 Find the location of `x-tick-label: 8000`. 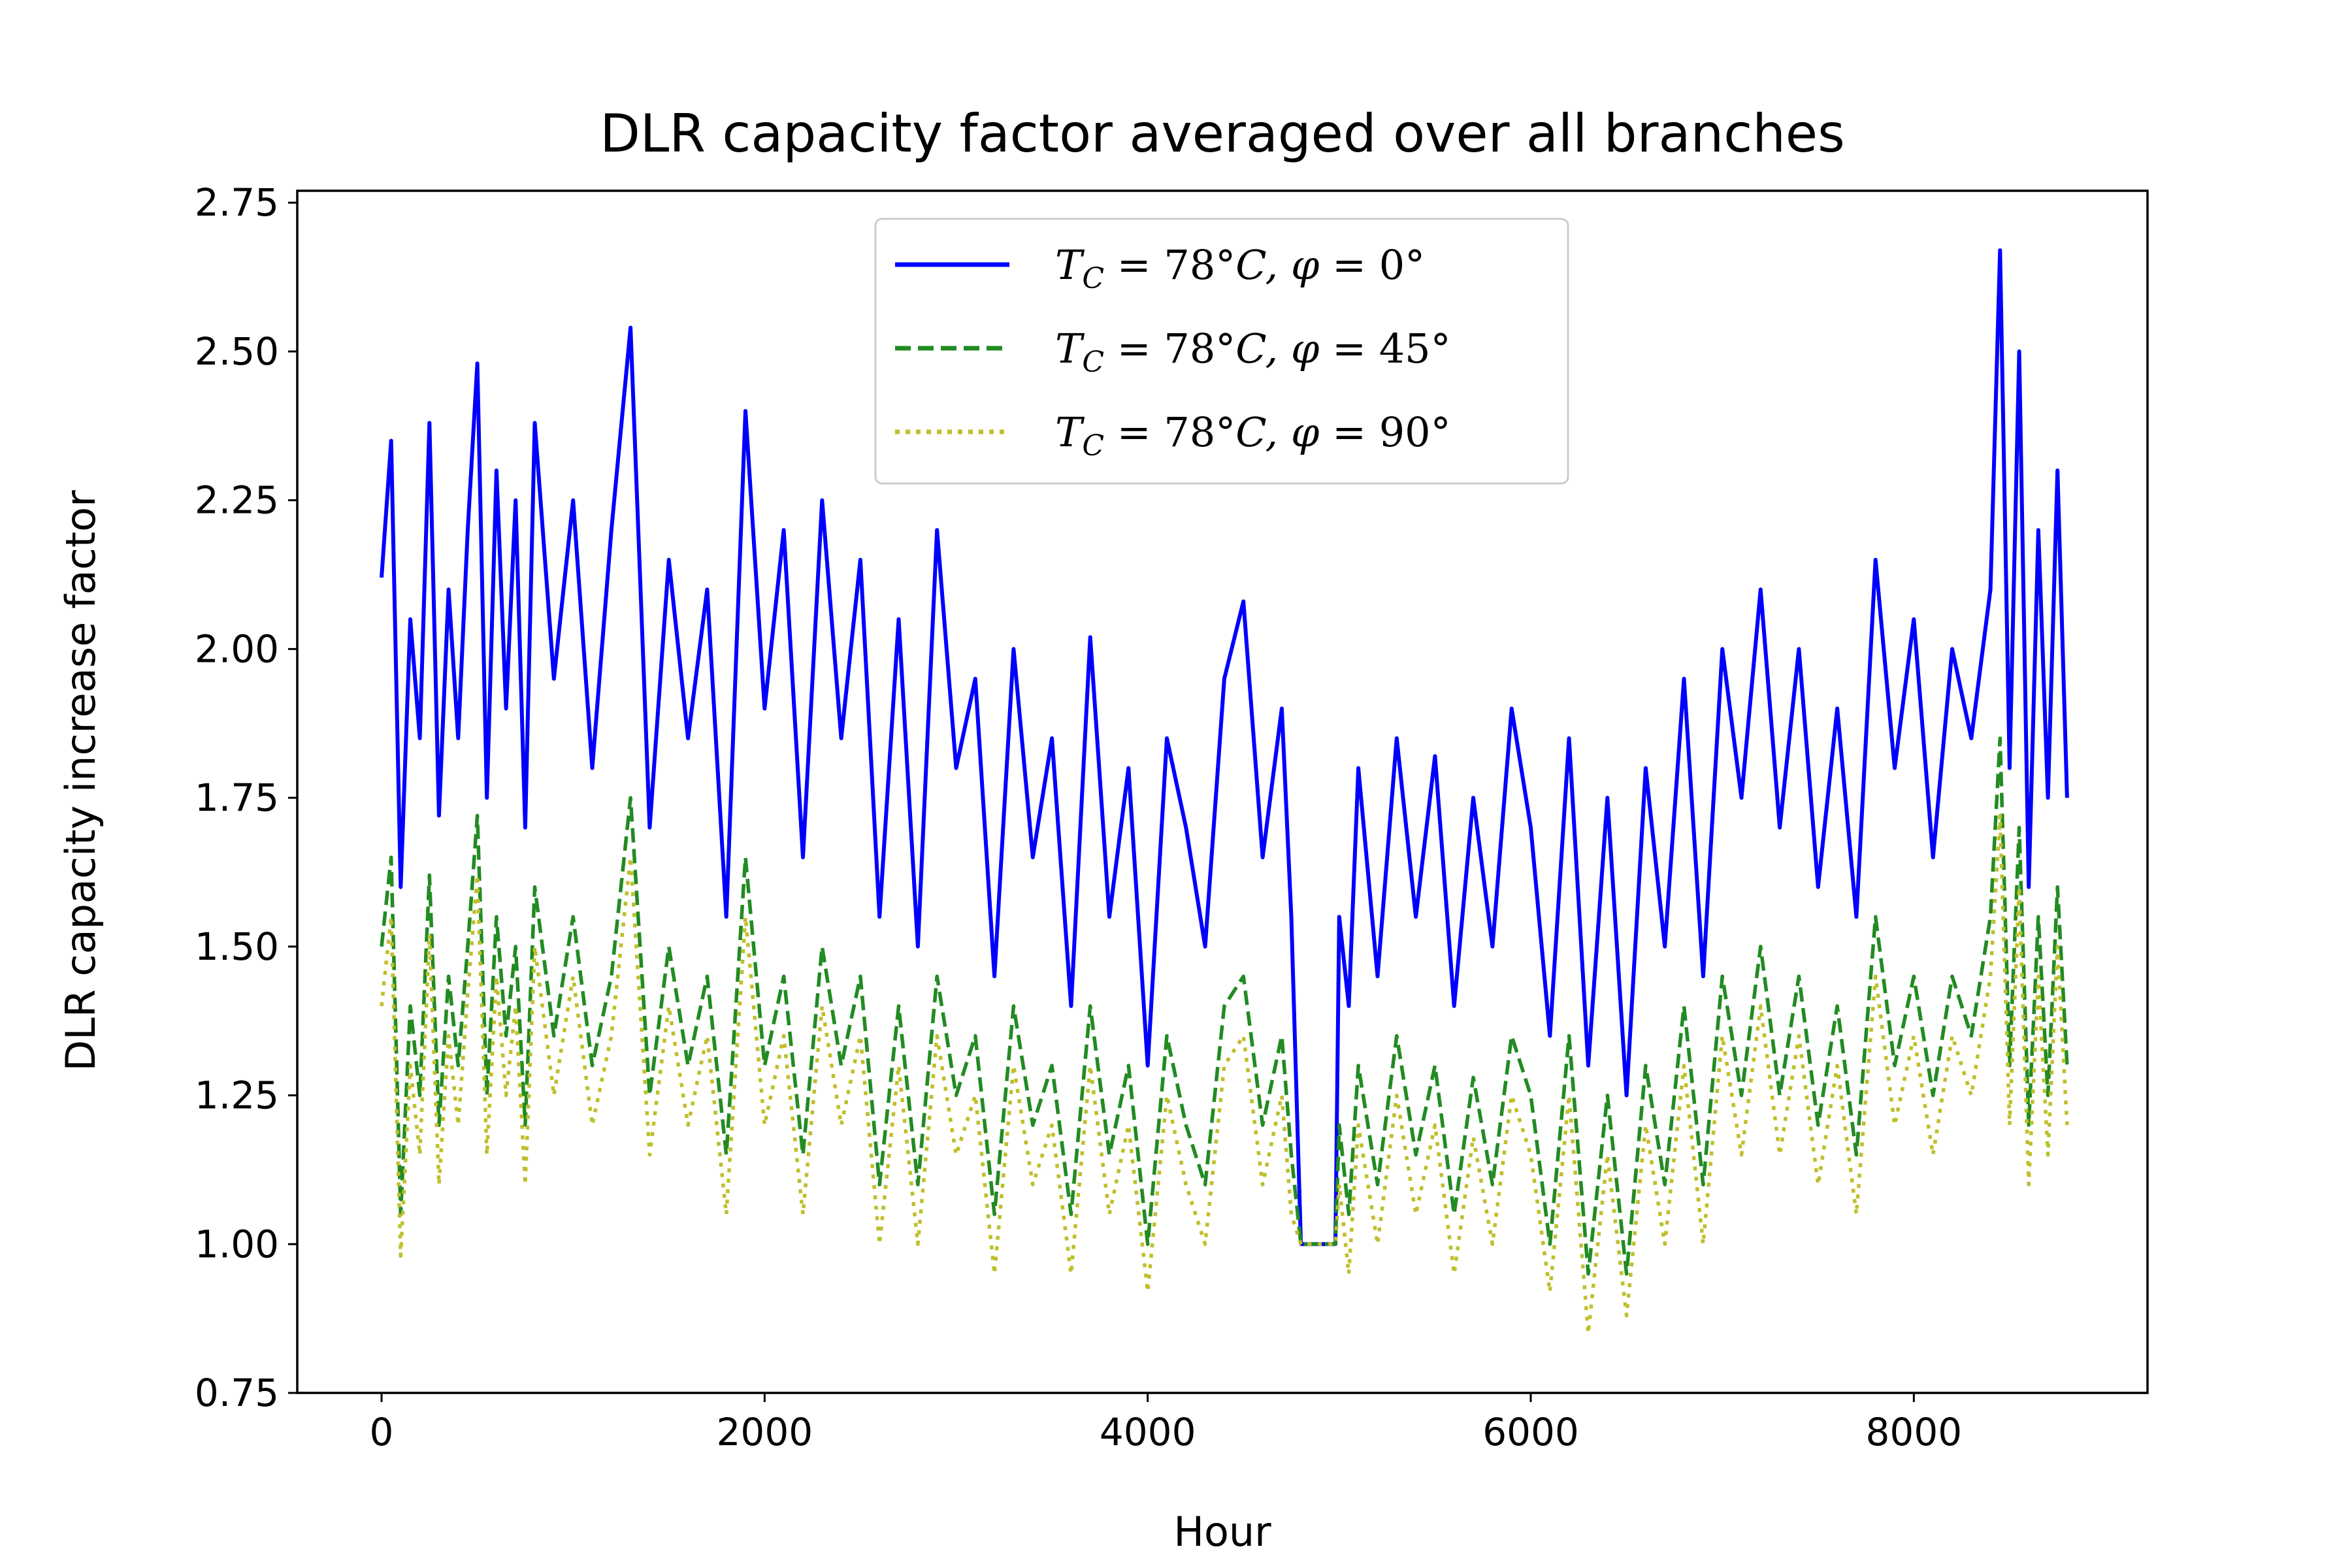

x-tick-label: 8000 is located at coordinates (1914, 1432).